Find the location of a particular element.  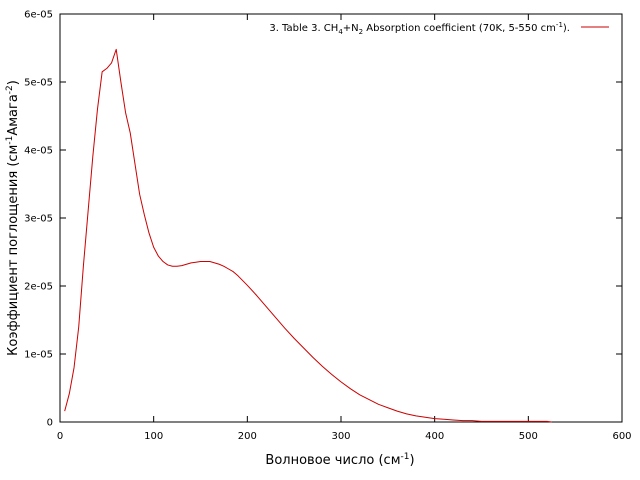

x-tick-label: 400 is located at coordinates (434, 436).